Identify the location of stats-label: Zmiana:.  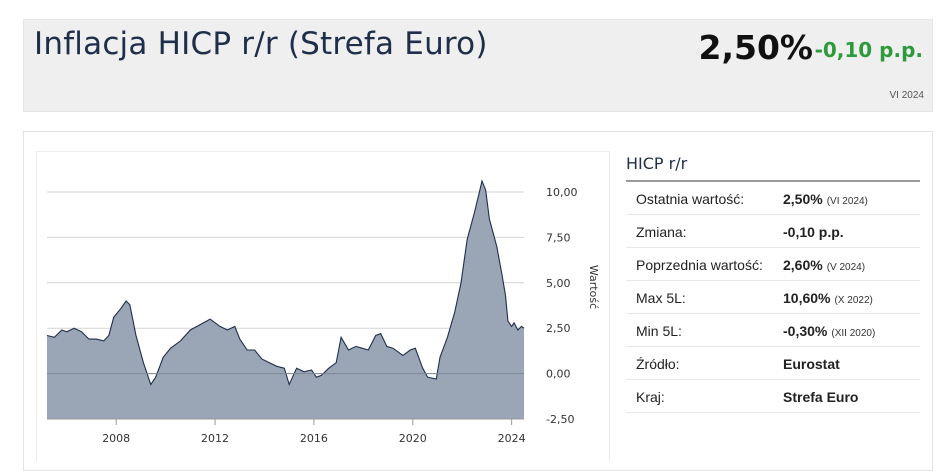
(661, 232).